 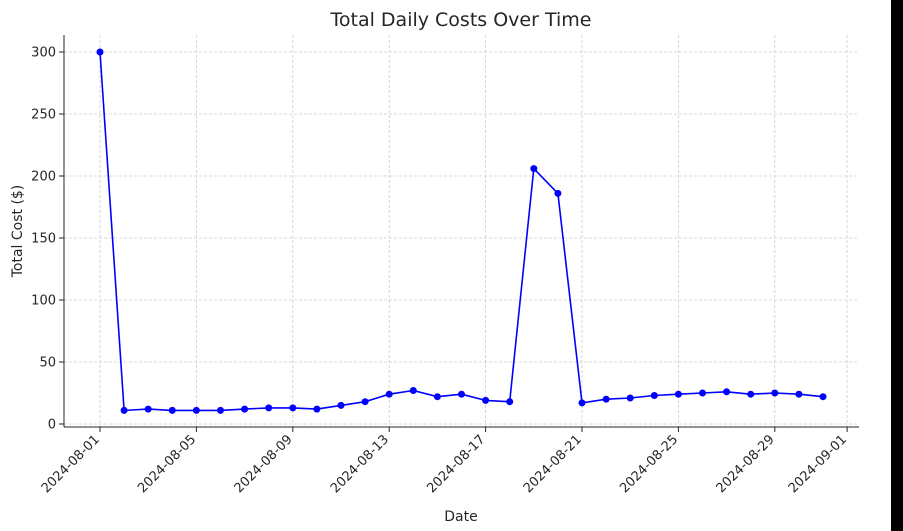 I want to click on x-tick-label: 2024-08-29, so click(x=746, y=464).